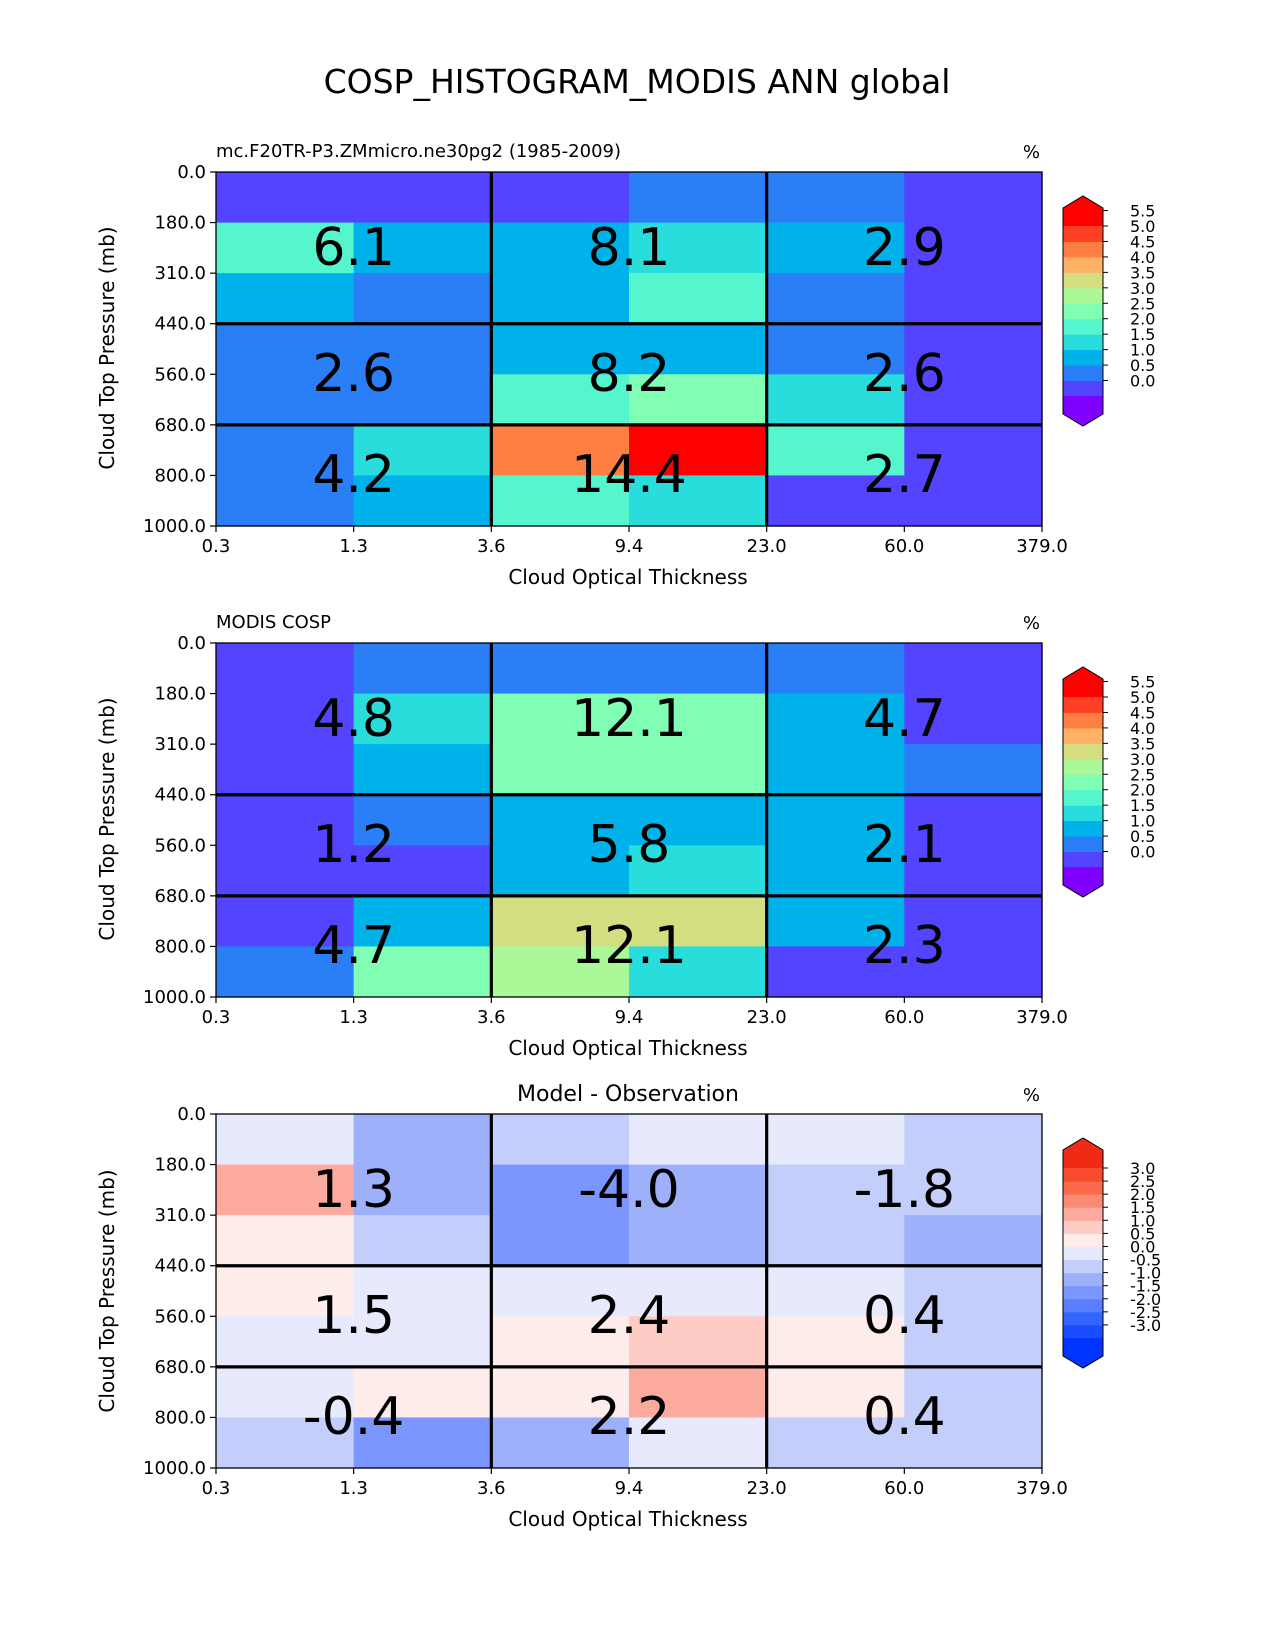 The image size is (1275, 1650). Describe the element at coordinates (629, 1488) in the screenshot. I see `x-tick-label: 9.4` at that location.